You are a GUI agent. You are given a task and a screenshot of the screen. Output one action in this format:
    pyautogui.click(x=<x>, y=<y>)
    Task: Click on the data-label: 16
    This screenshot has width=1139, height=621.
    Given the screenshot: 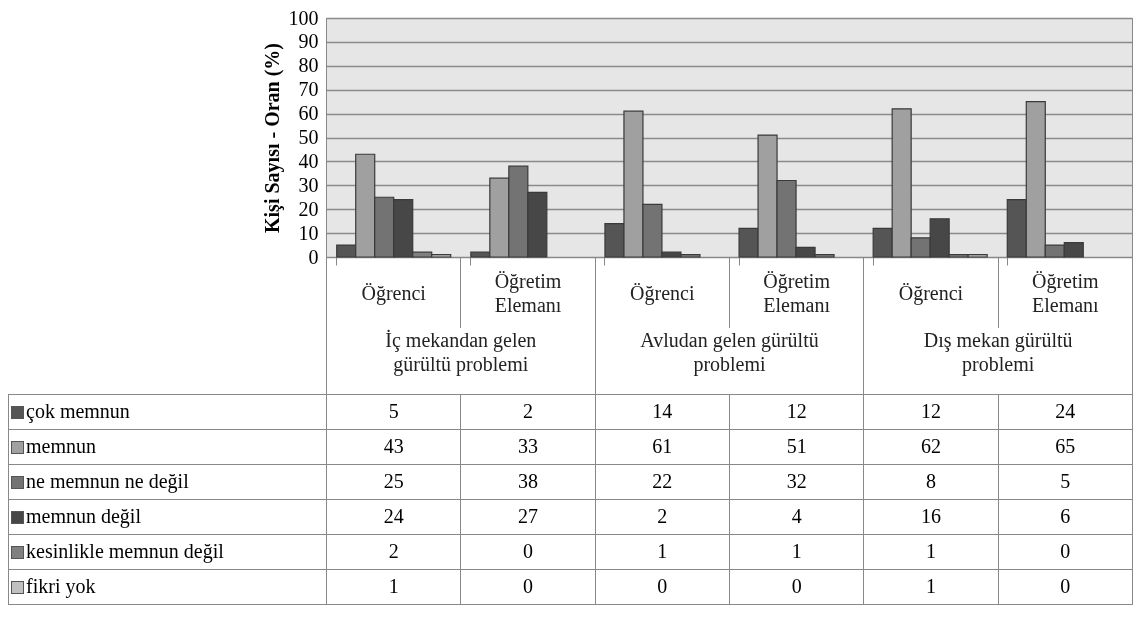 What is the action you would take?
    pyautogui.click(x=931, y=516)
    